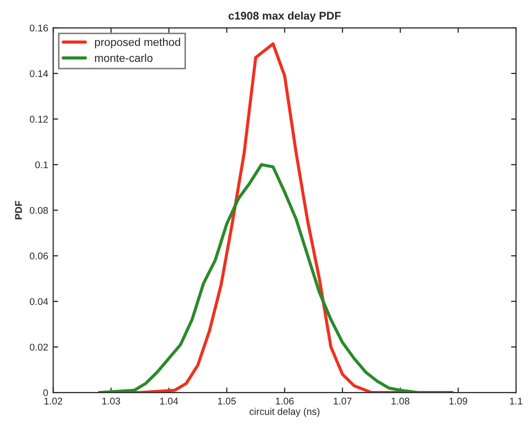 The width and height of the screenshot is (532, 429). What do you see at coordinates (285, 412) in the screenshot?
I see `x-axis-title: circuit delay (ns)` at bounding box center [285, 412].